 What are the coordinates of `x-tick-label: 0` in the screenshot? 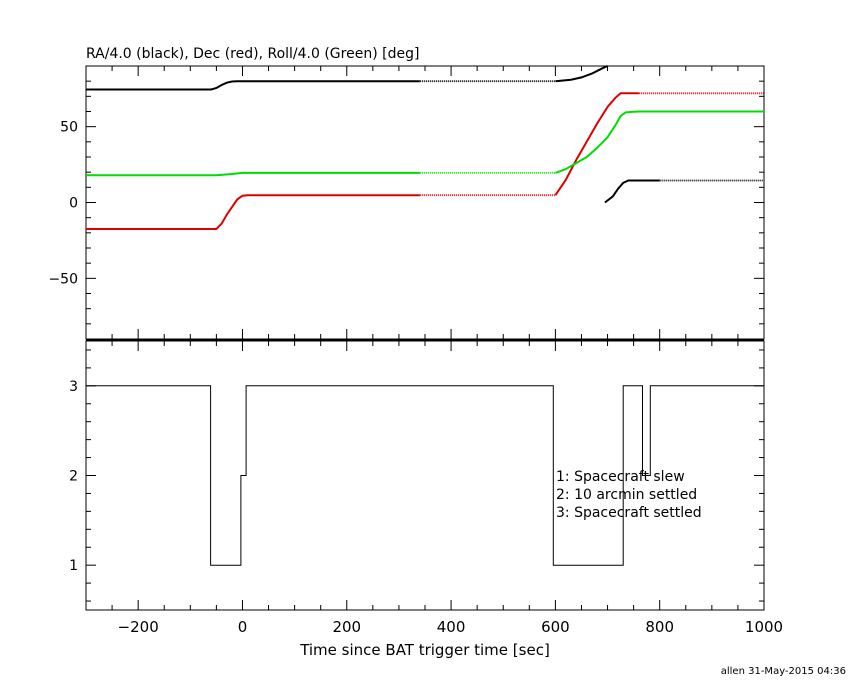 It's located at (243, 627).